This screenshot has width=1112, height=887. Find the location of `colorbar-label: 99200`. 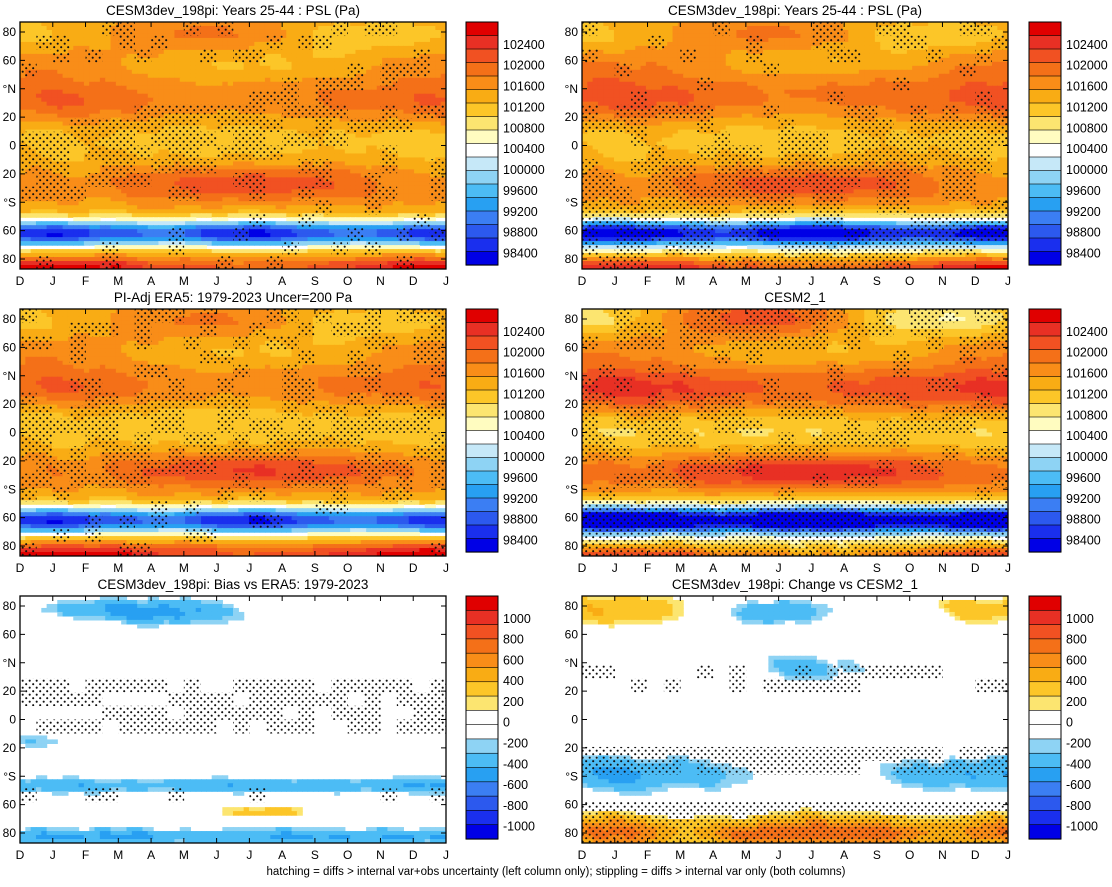

colorbar-label: 99200 is located at coordinates (520, 499).